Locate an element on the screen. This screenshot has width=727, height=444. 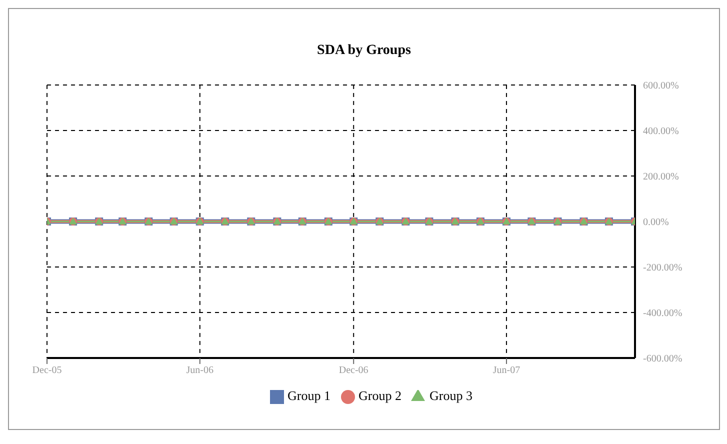
y-tick-label: -600.00% is located at coordinates (662, 359).